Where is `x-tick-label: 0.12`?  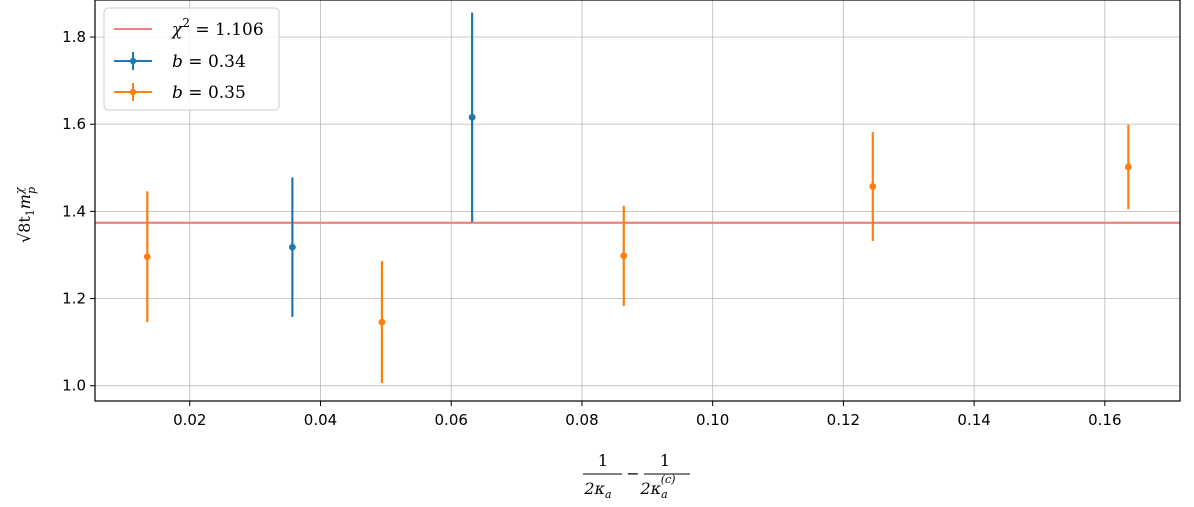
x-tick-label: 0.12 is located at coordinates (843, 420).